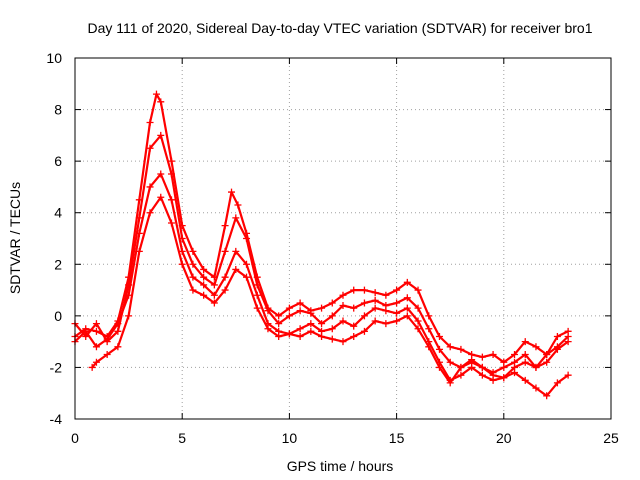 The width and height of the screenshot is (640, 480). Describe the element at coordinates (340, 466) in the screenshot. I see `x-axis-label: GPS time / hours` at that location.